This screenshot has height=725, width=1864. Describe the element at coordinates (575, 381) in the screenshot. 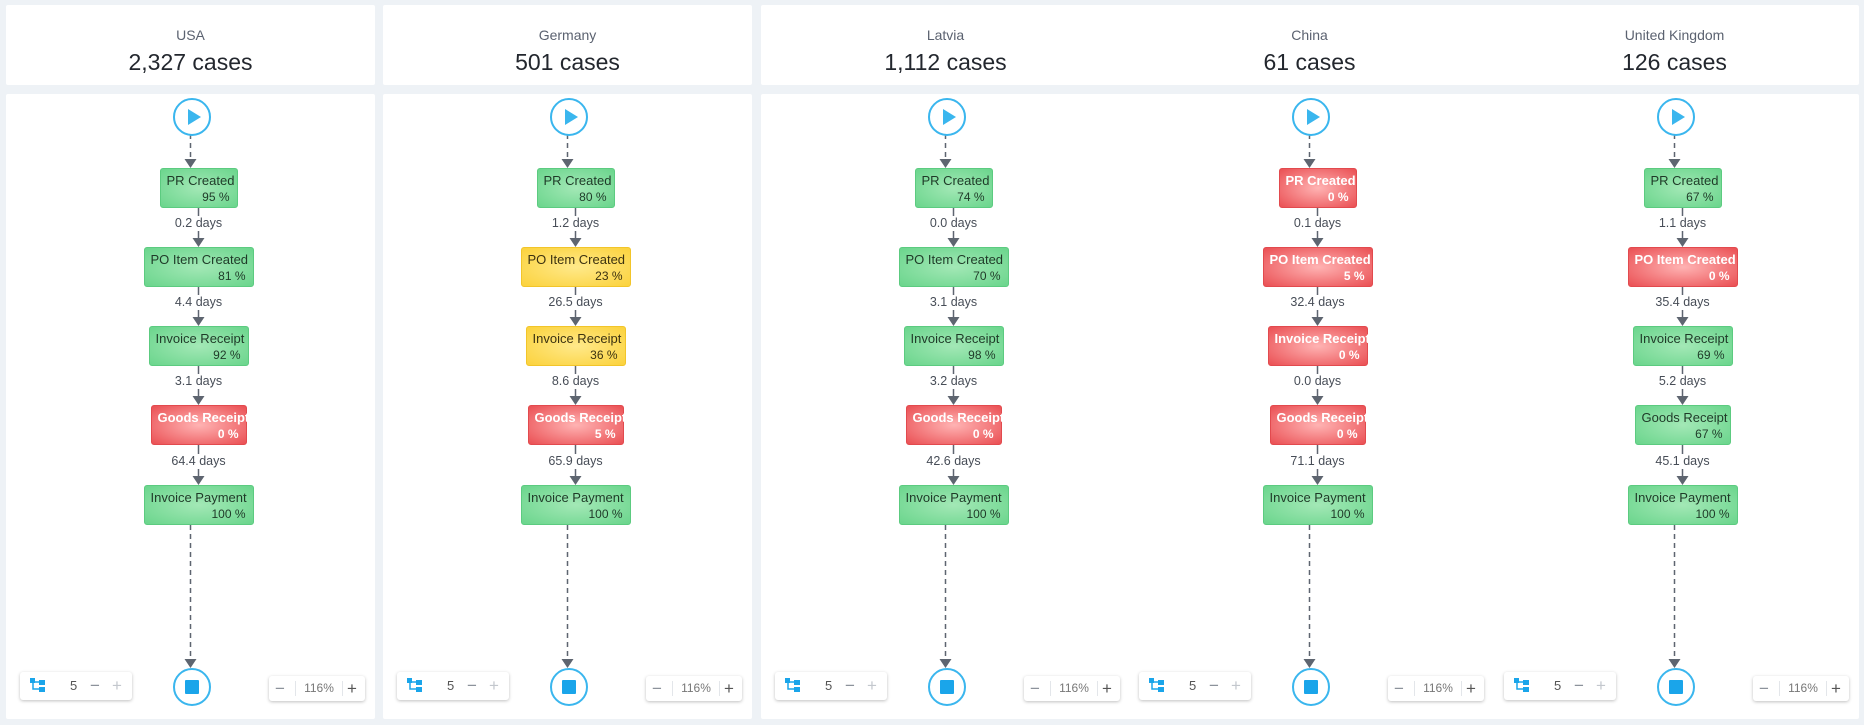

I see `transition-duration: 8.6 days` at that location.